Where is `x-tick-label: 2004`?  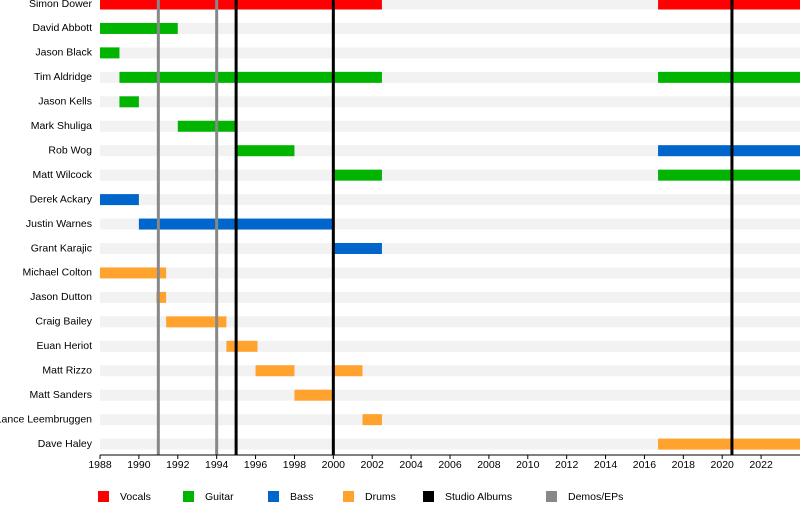
x-tick-label: 2004 is located at coordinates (411, 465).